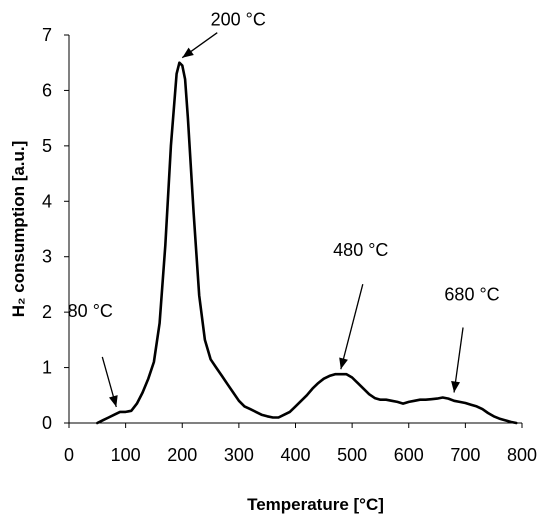  Describe the element at coordinates (465, 455) in the screenshot. I see `x-tick-label: 700` at that location.